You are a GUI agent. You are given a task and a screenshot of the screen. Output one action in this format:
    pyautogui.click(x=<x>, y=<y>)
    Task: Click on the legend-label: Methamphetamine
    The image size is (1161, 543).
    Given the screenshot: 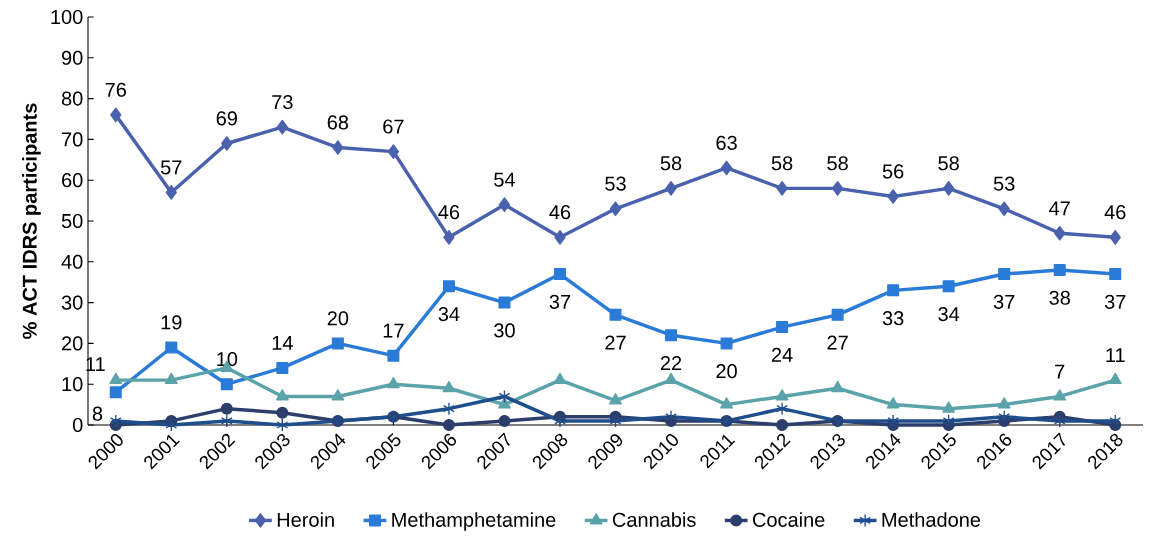 What is the action you would take?
    pyautogui.click(x=474, y=521)
    